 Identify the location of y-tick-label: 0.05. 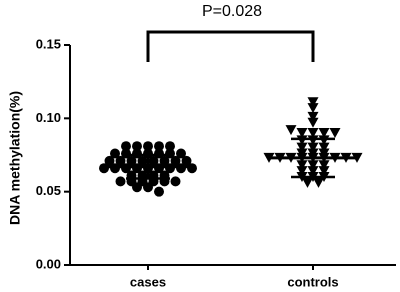
(48, 190).